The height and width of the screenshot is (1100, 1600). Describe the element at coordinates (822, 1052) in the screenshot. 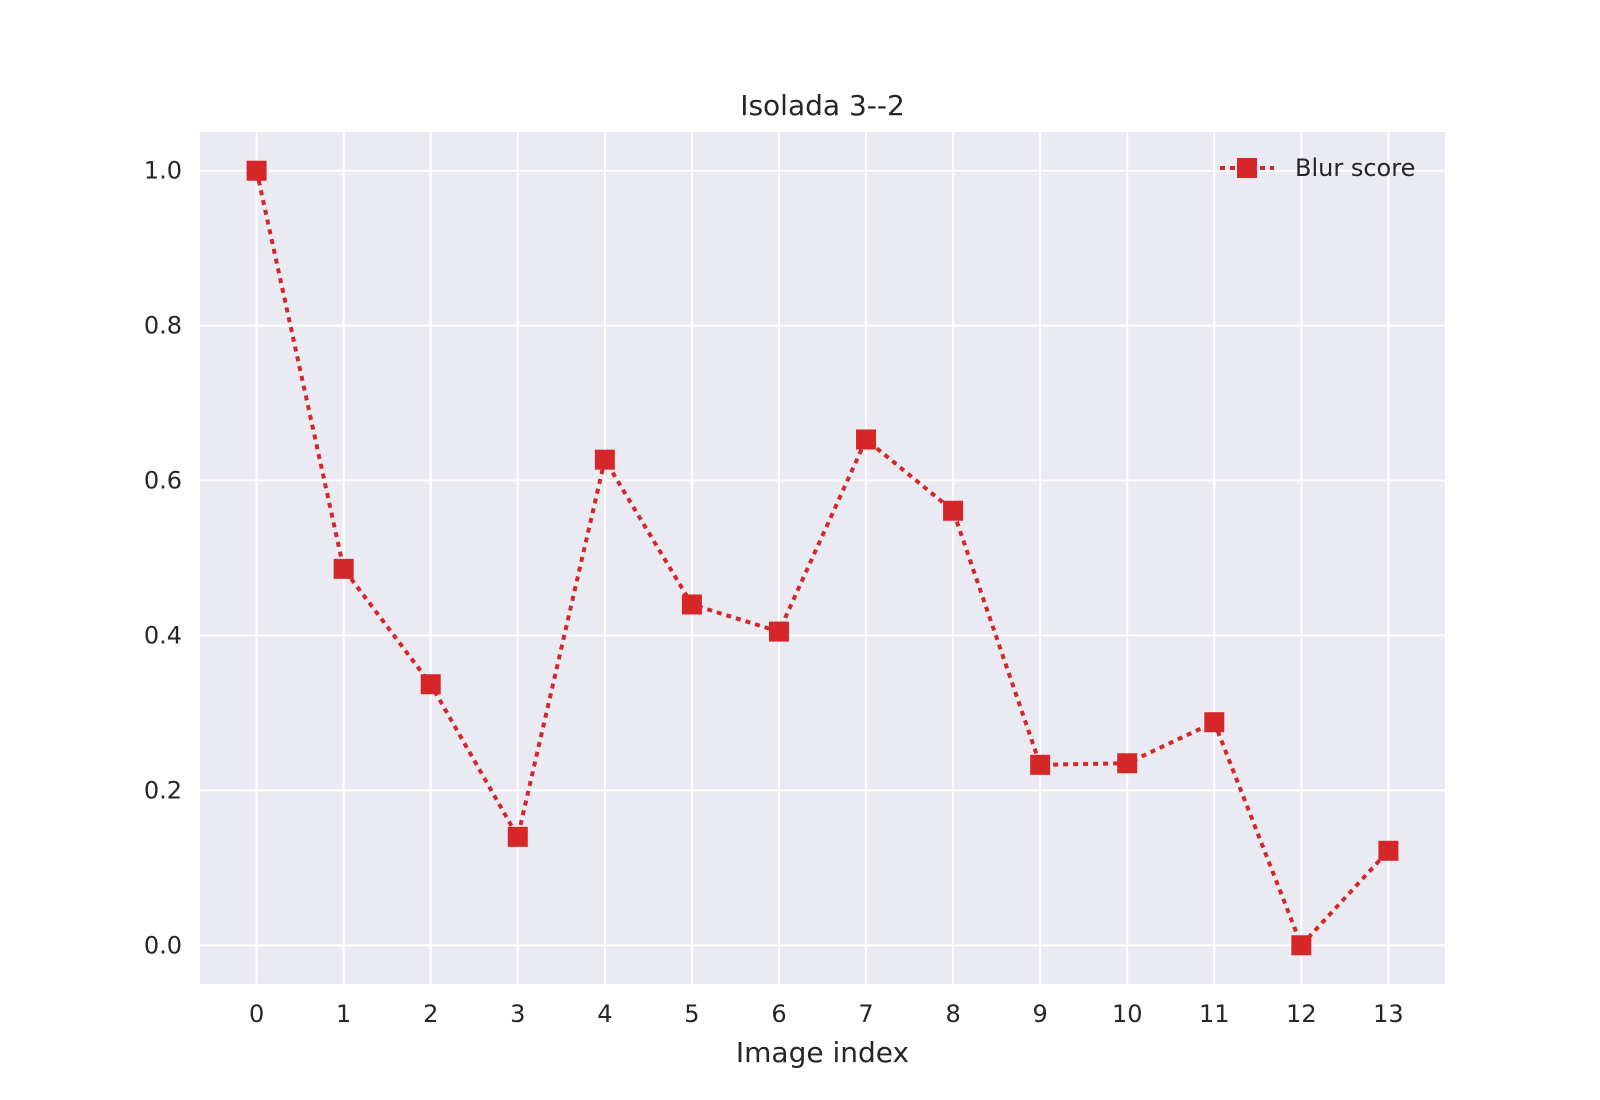

I see `x-axis-label: Image index` at that location.